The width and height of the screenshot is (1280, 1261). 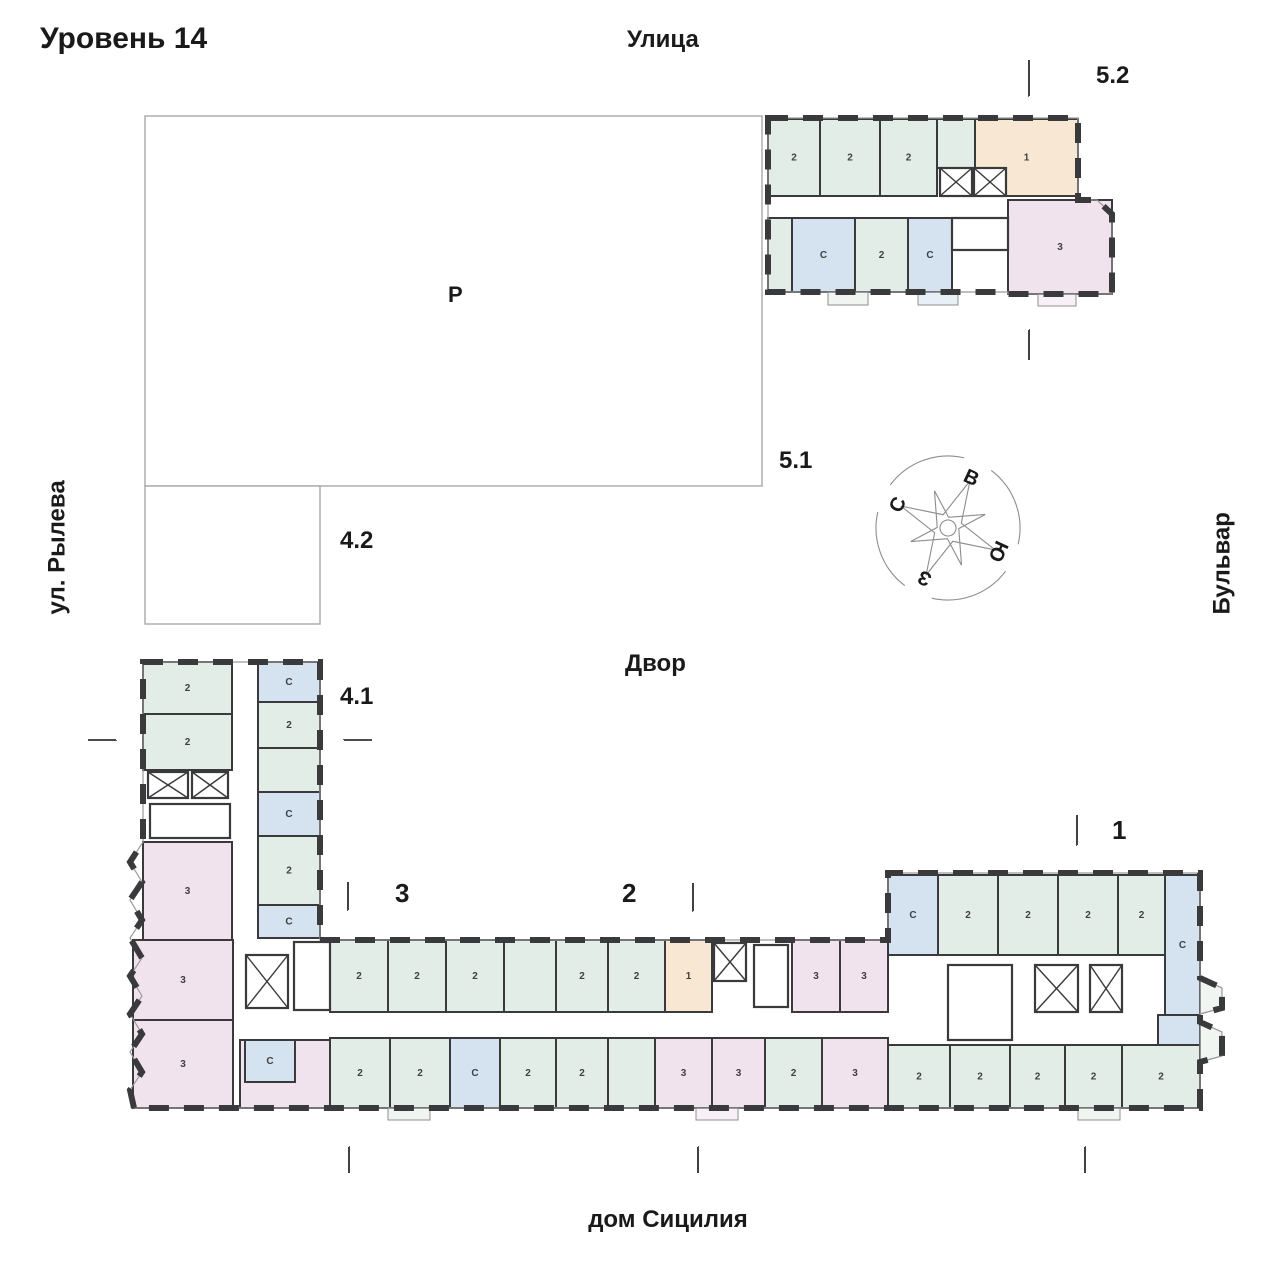 What do you see at coordinates (1119, 830) in the screenshot?
I see `section-label-1: 1` at bounding box center [1119, 830].